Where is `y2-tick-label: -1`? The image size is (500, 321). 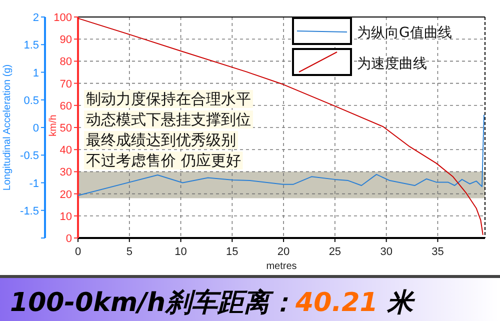 y2-tick-label: -1 is located at coordinates (34, 184).